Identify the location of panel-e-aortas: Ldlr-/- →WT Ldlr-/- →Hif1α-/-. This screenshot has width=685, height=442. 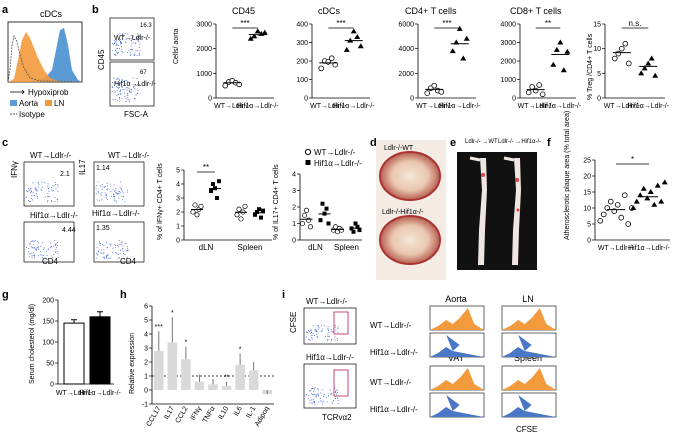
(499, 204).